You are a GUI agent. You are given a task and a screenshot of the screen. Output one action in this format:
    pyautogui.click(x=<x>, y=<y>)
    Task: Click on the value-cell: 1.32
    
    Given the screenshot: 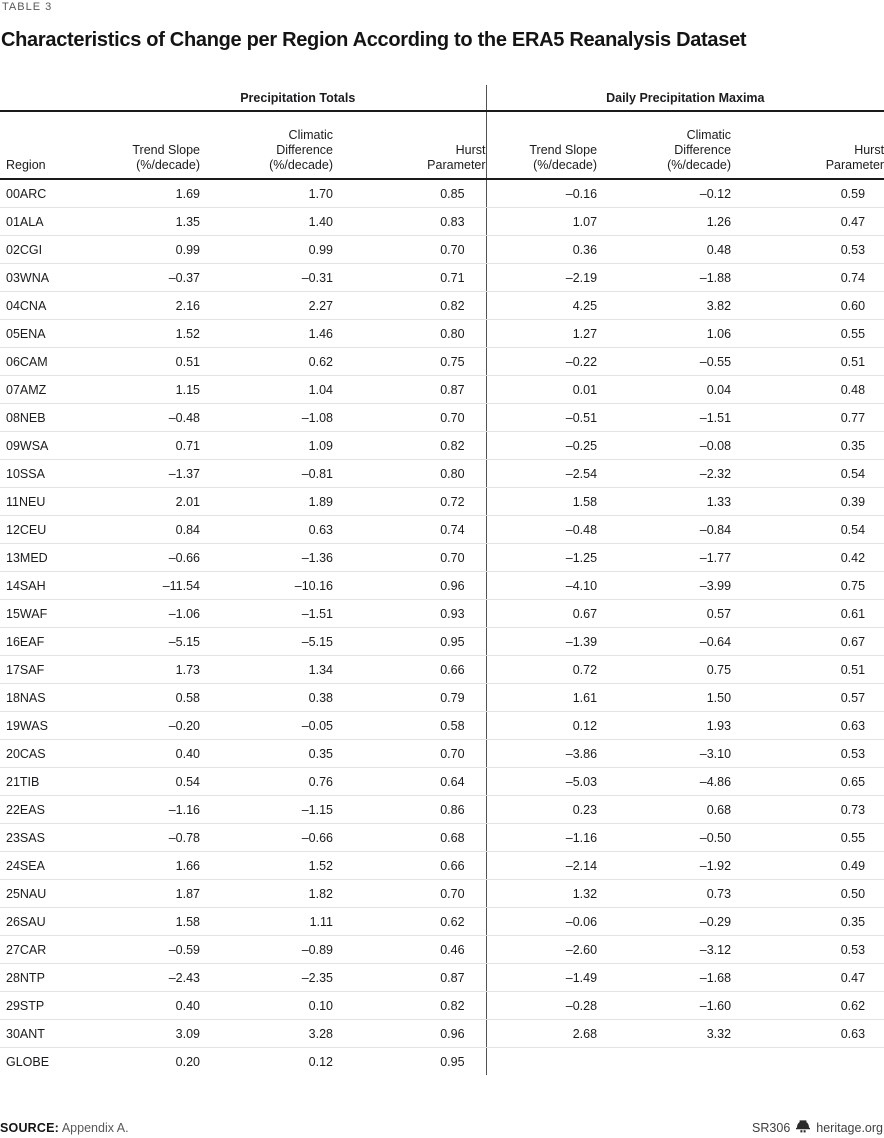 What is the action you would take?
    pyautogui.click(x=541, y=893)
    